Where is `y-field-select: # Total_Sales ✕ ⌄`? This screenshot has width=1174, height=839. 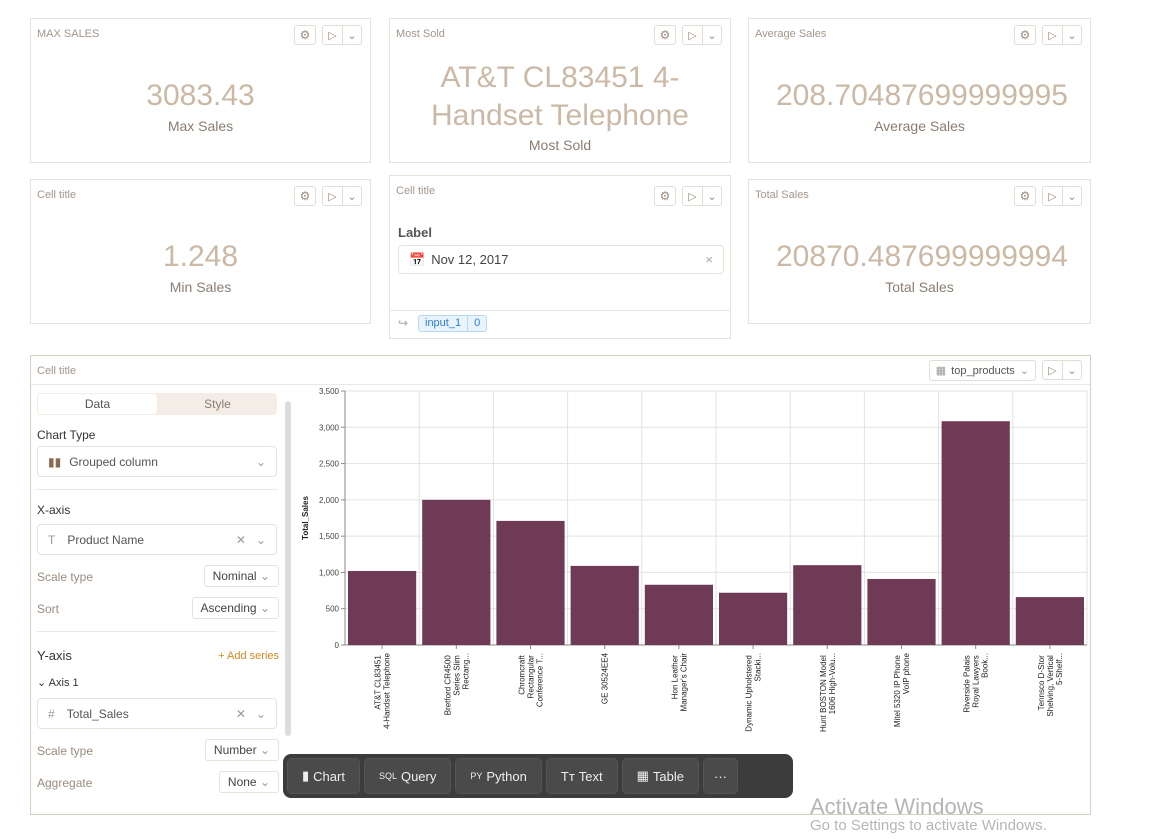 y-field-select: # Total_Sales ✕ ⌄ is located at coordinates (157, 713).